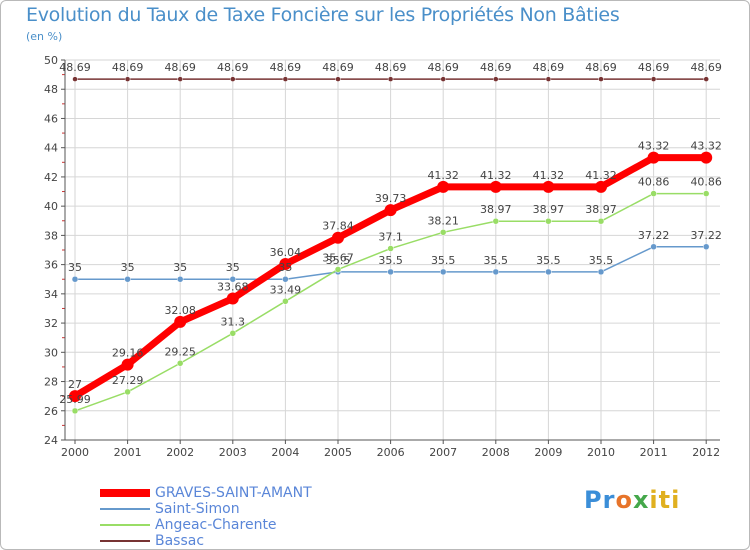 The height and width of the screenshot is (550, 750). I want to click on x-tick-label: 2000, so click(75, 452).